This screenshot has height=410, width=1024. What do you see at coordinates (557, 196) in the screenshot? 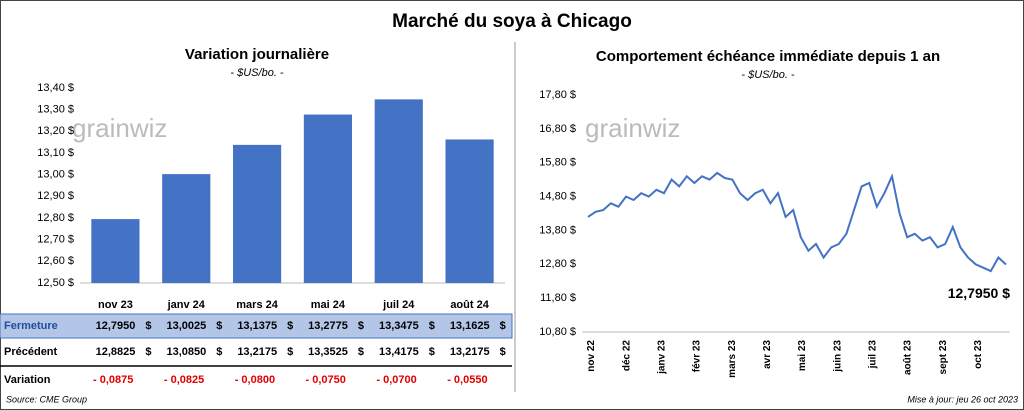
I see `y-tick-label: 14,80 $` at bounding box center [557, 196].